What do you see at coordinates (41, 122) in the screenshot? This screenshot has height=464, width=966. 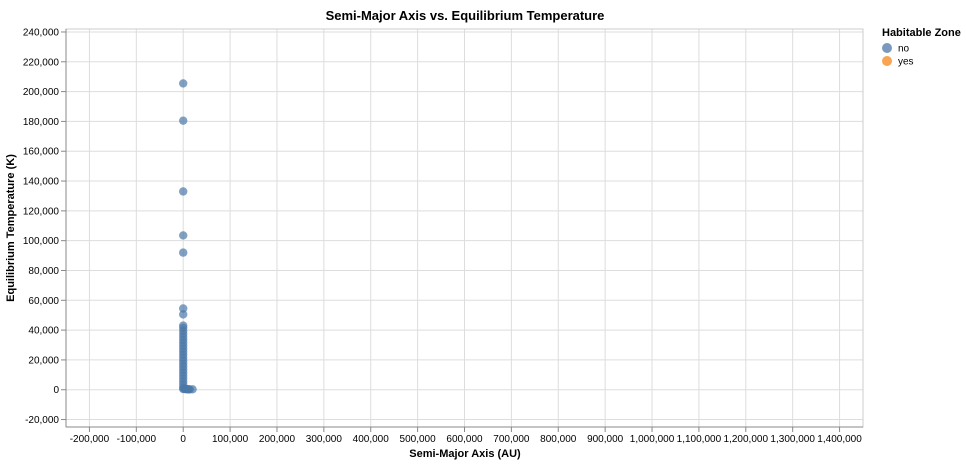 I see `y-tick-label: 180,000` at bounding box center [41, 122].